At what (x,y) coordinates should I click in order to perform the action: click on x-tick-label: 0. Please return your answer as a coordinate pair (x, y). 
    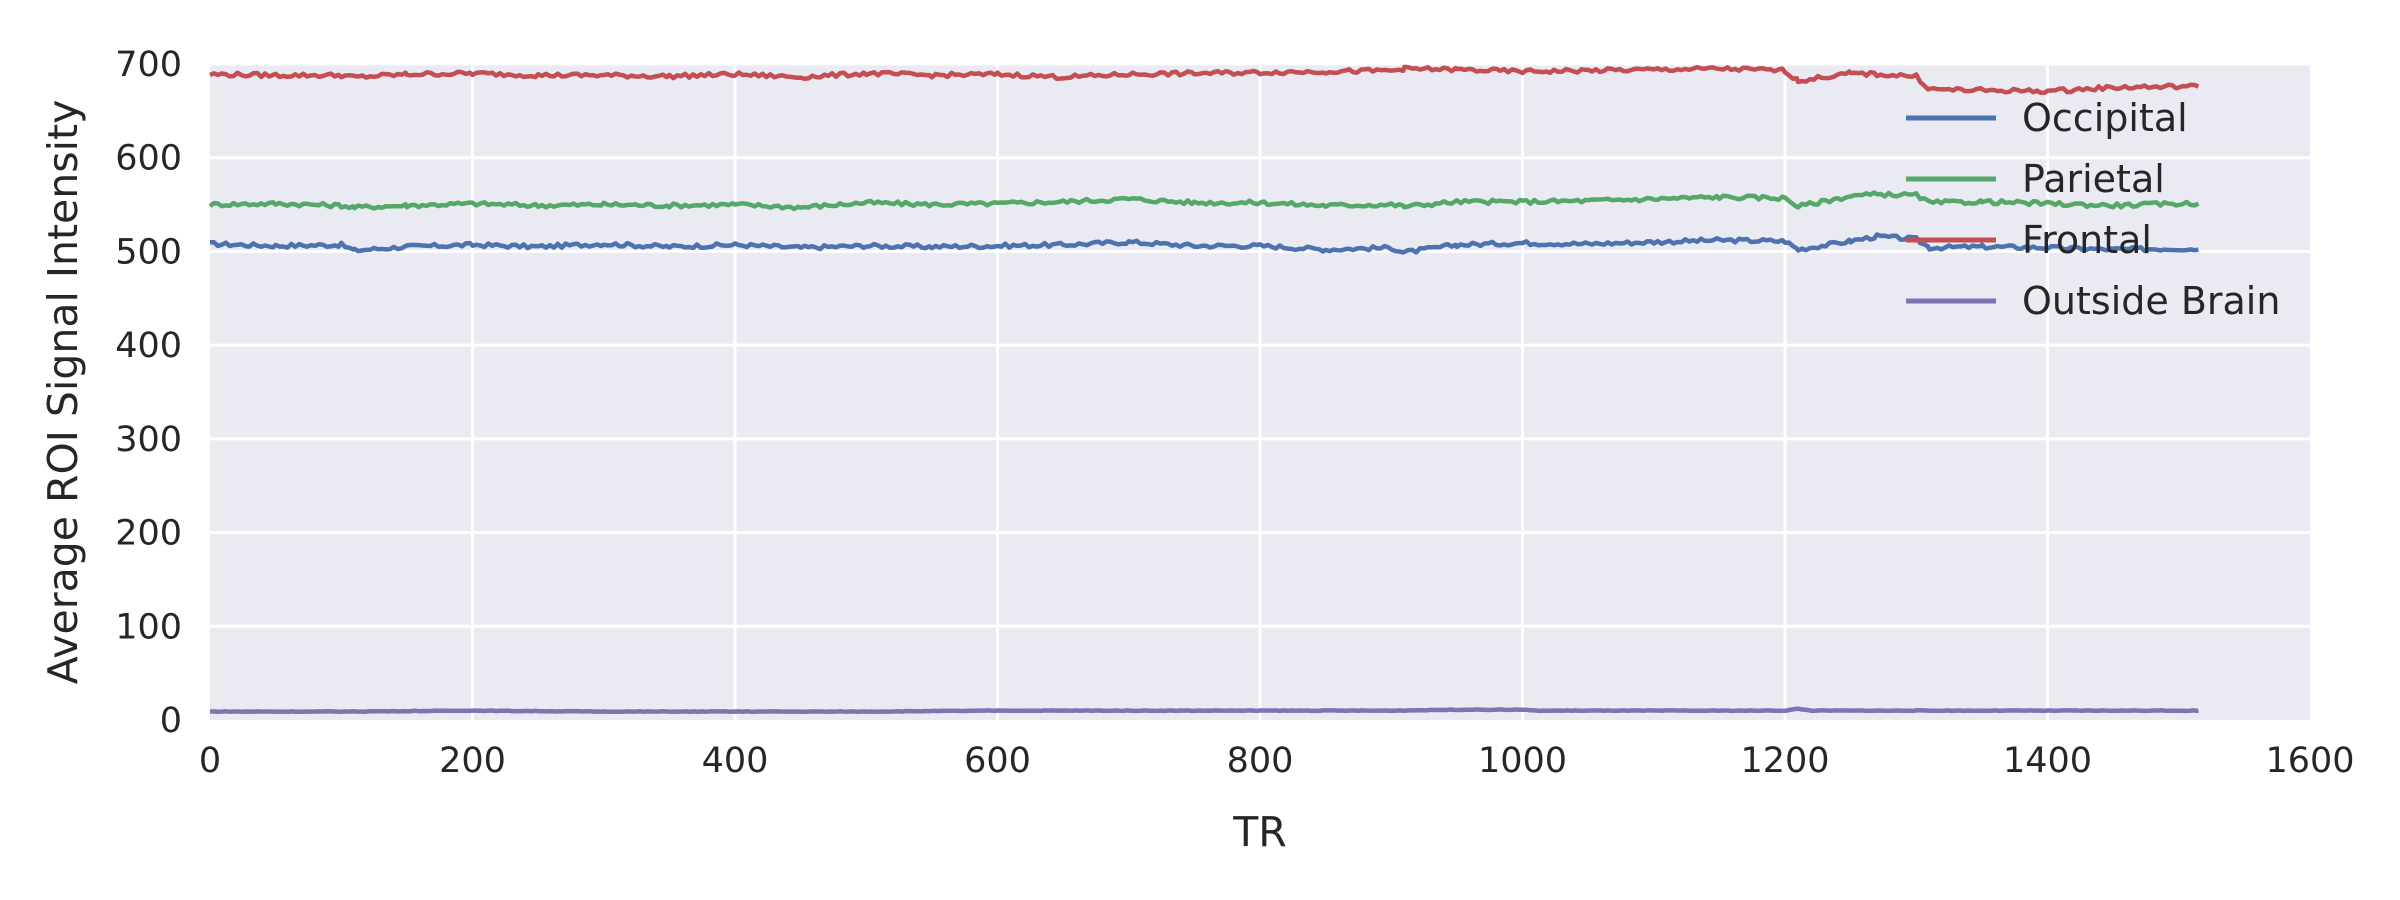
    Looking at the image, I should click on (210, 761).